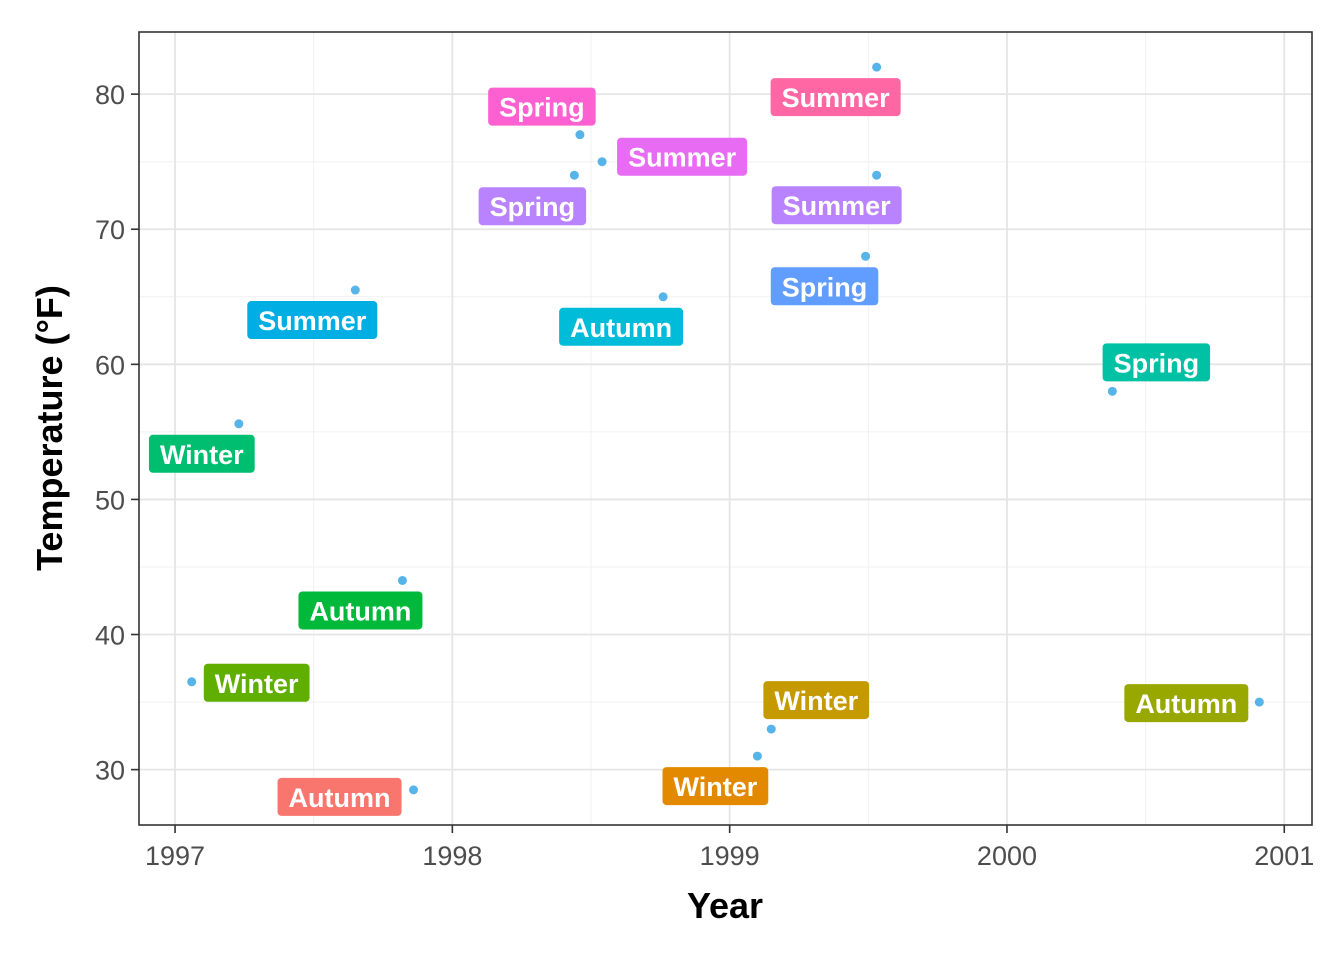  What do you see at coordinates (1007, 856) in the screenshot?
I see `x-tick-label: 2000` at bounding box center [1007, 856].